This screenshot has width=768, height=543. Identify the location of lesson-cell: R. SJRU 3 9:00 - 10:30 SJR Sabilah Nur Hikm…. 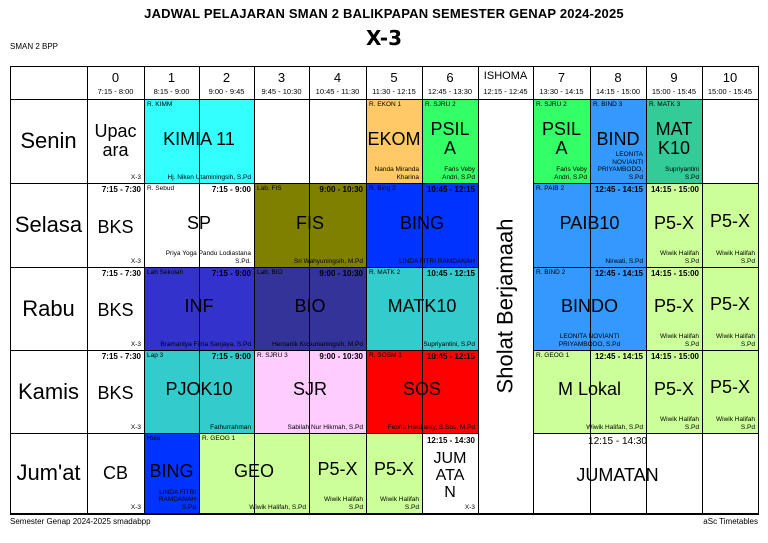
(310, 391).